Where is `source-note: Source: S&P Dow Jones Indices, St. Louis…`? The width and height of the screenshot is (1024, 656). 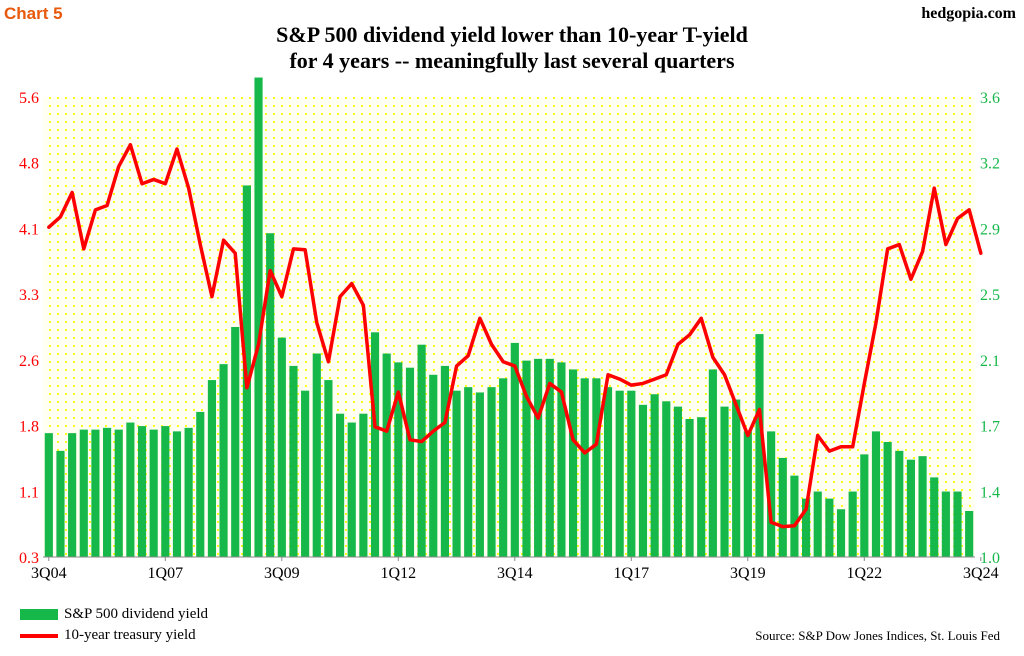 source-note: Source: S&P Dow Jones Indices, St. Louis… is located at coordinates (877, 635).